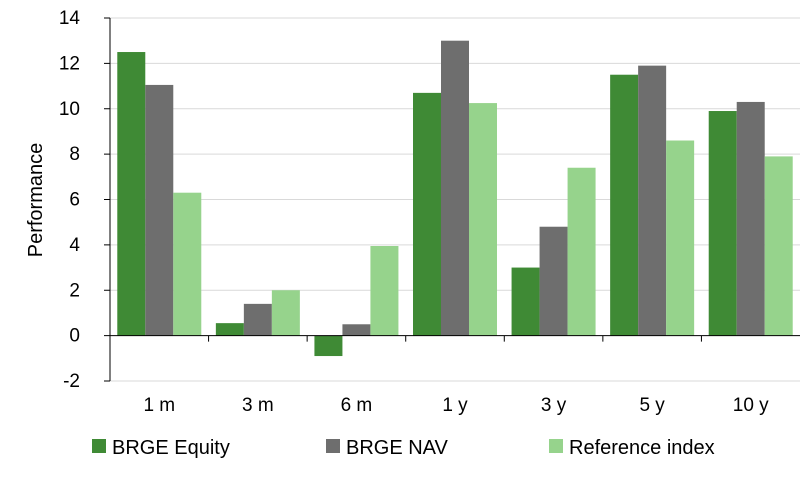  Describe the element at coordinates (69, 109) in the screenshot. I see `y-tick-label: 10` at that location.